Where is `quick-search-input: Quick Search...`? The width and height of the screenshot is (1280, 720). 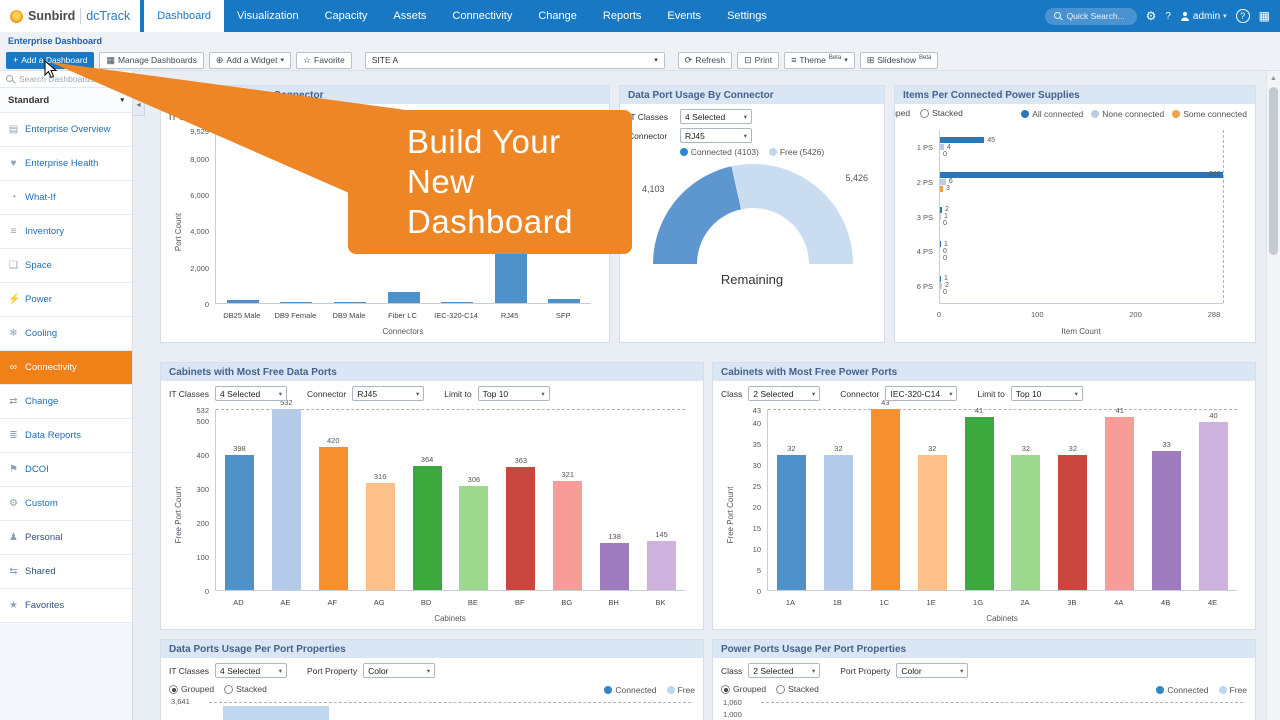 quick-search-input: Quick Search... is located at coordinates (1090, 16).